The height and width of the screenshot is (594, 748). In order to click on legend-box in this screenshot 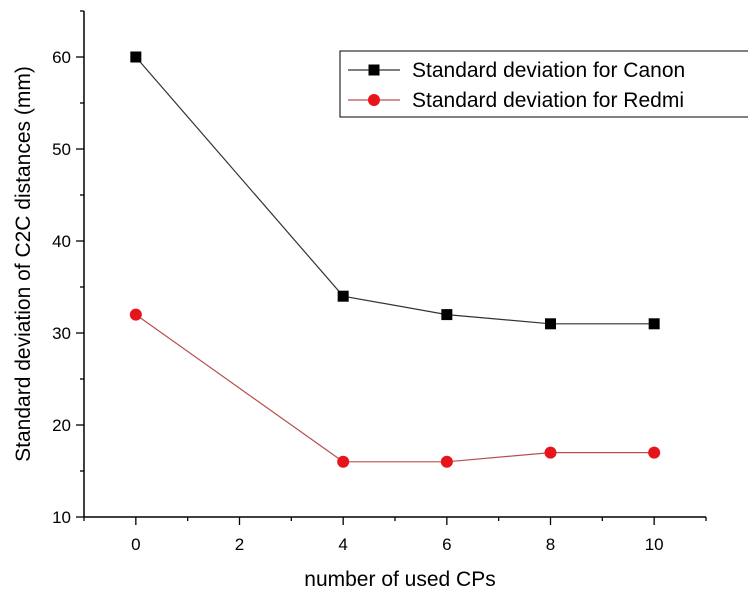, I will do `click(543, 84)`.